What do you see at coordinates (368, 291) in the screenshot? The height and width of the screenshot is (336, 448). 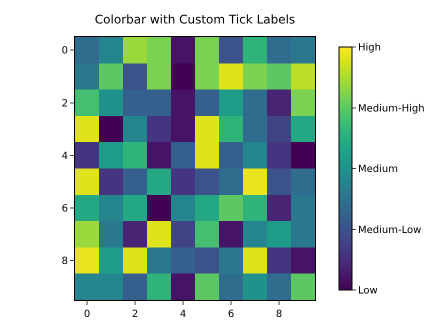 I see `color-bar-label: Low` at bounding box center [368, 291].